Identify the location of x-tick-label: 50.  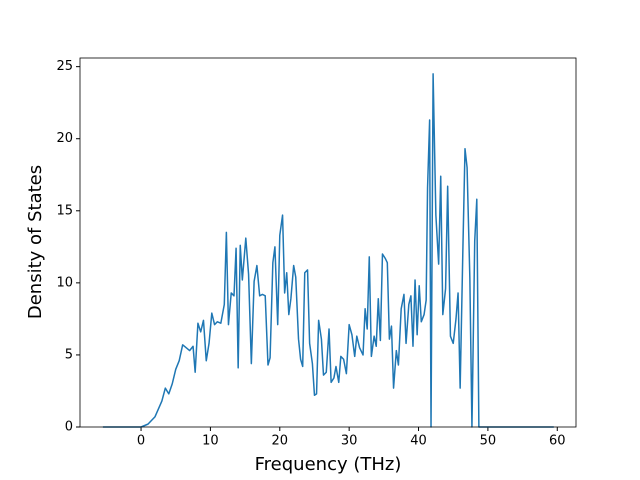
(488, 441).